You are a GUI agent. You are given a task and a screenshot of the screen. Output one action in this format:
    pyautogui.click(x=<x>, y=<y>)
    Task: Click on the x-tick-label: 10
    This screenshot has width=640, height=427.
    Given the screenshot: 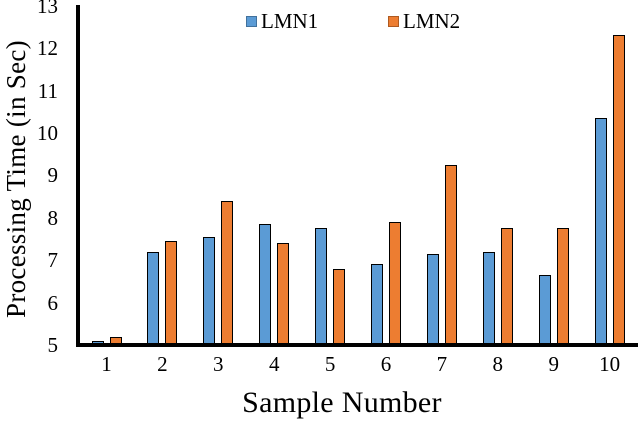 What is the action you would take?
    pyautogui.click(x=610, y=364)
    